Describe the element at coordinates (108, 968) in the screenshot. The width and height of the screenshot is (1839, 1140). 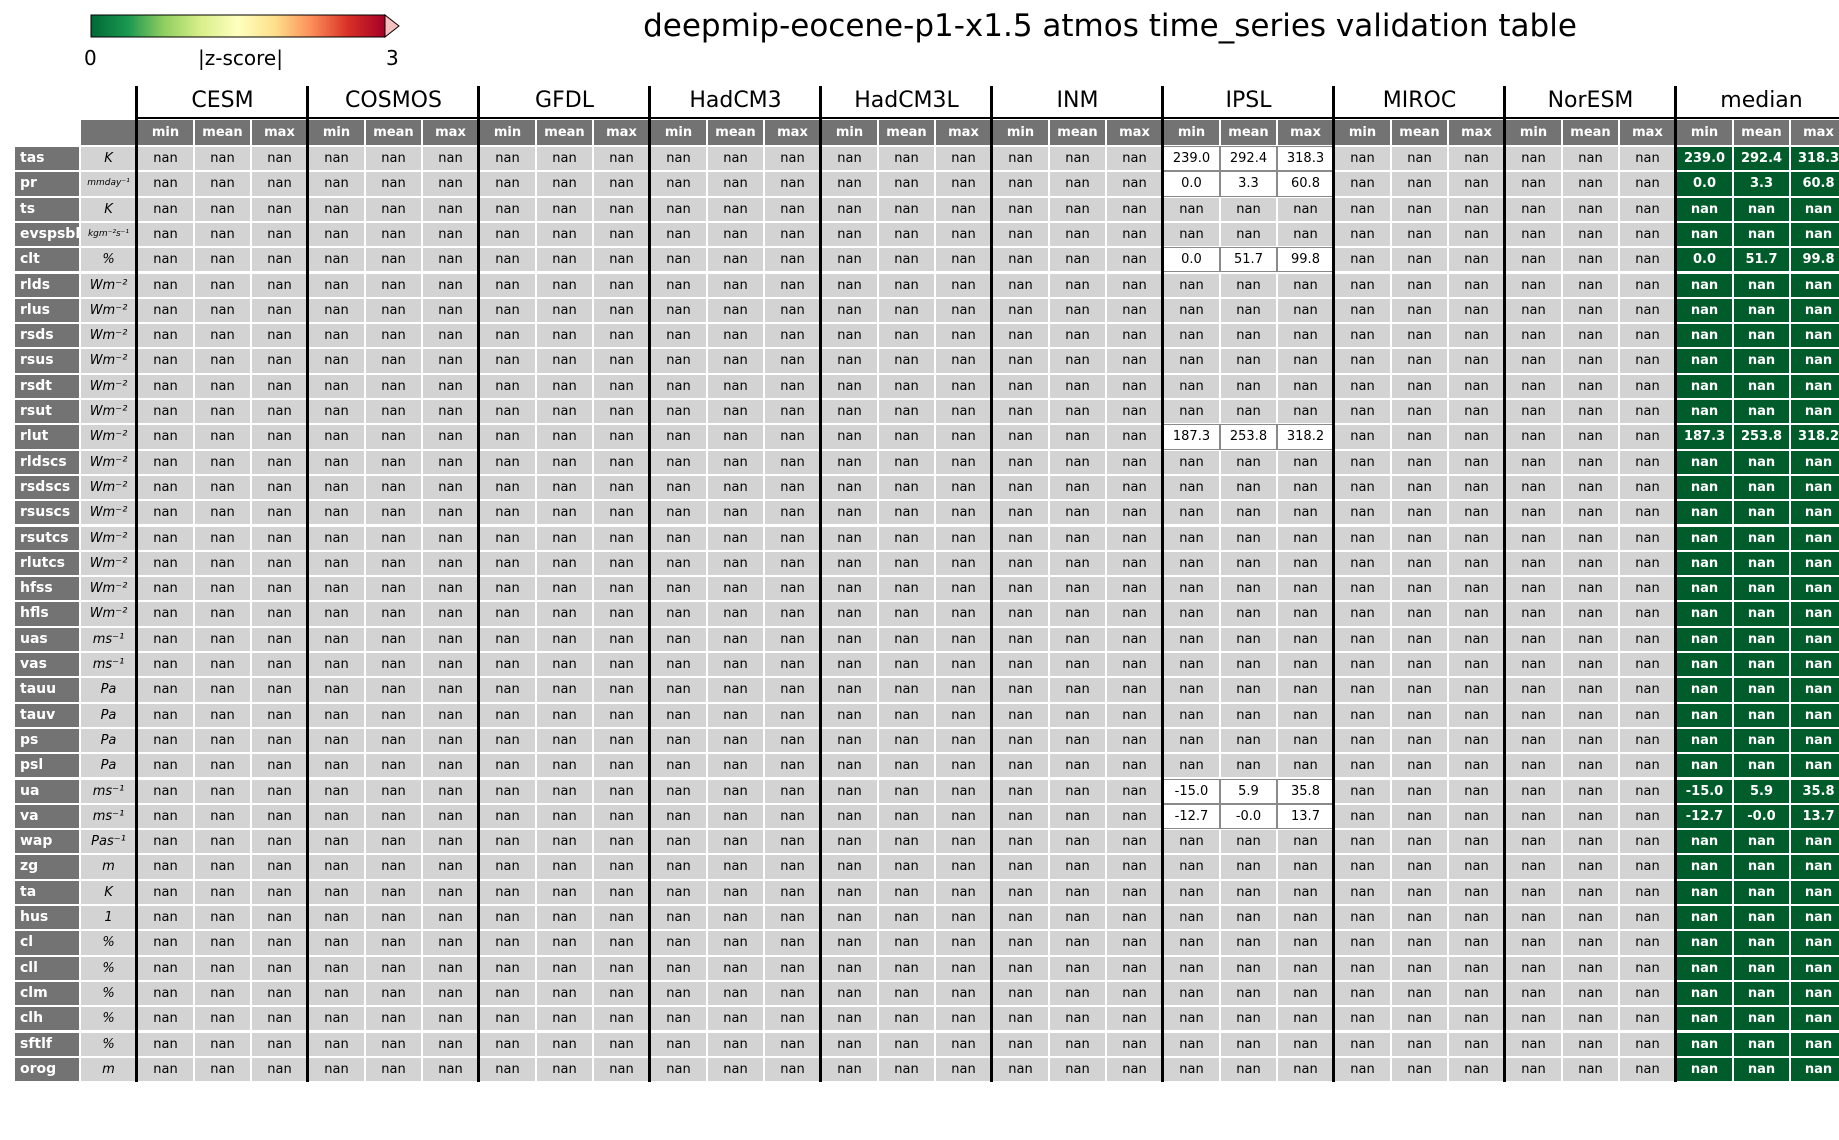
I see `unit-label: %` at that location.